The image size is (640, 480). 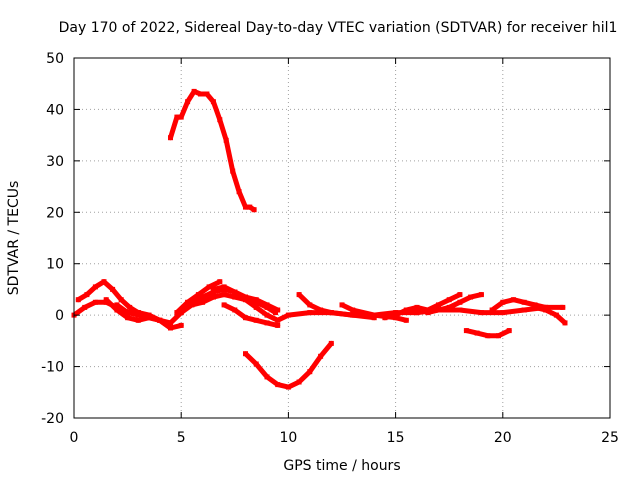 I want to click on y-tick-label: 0, so click(x=59, y=316).